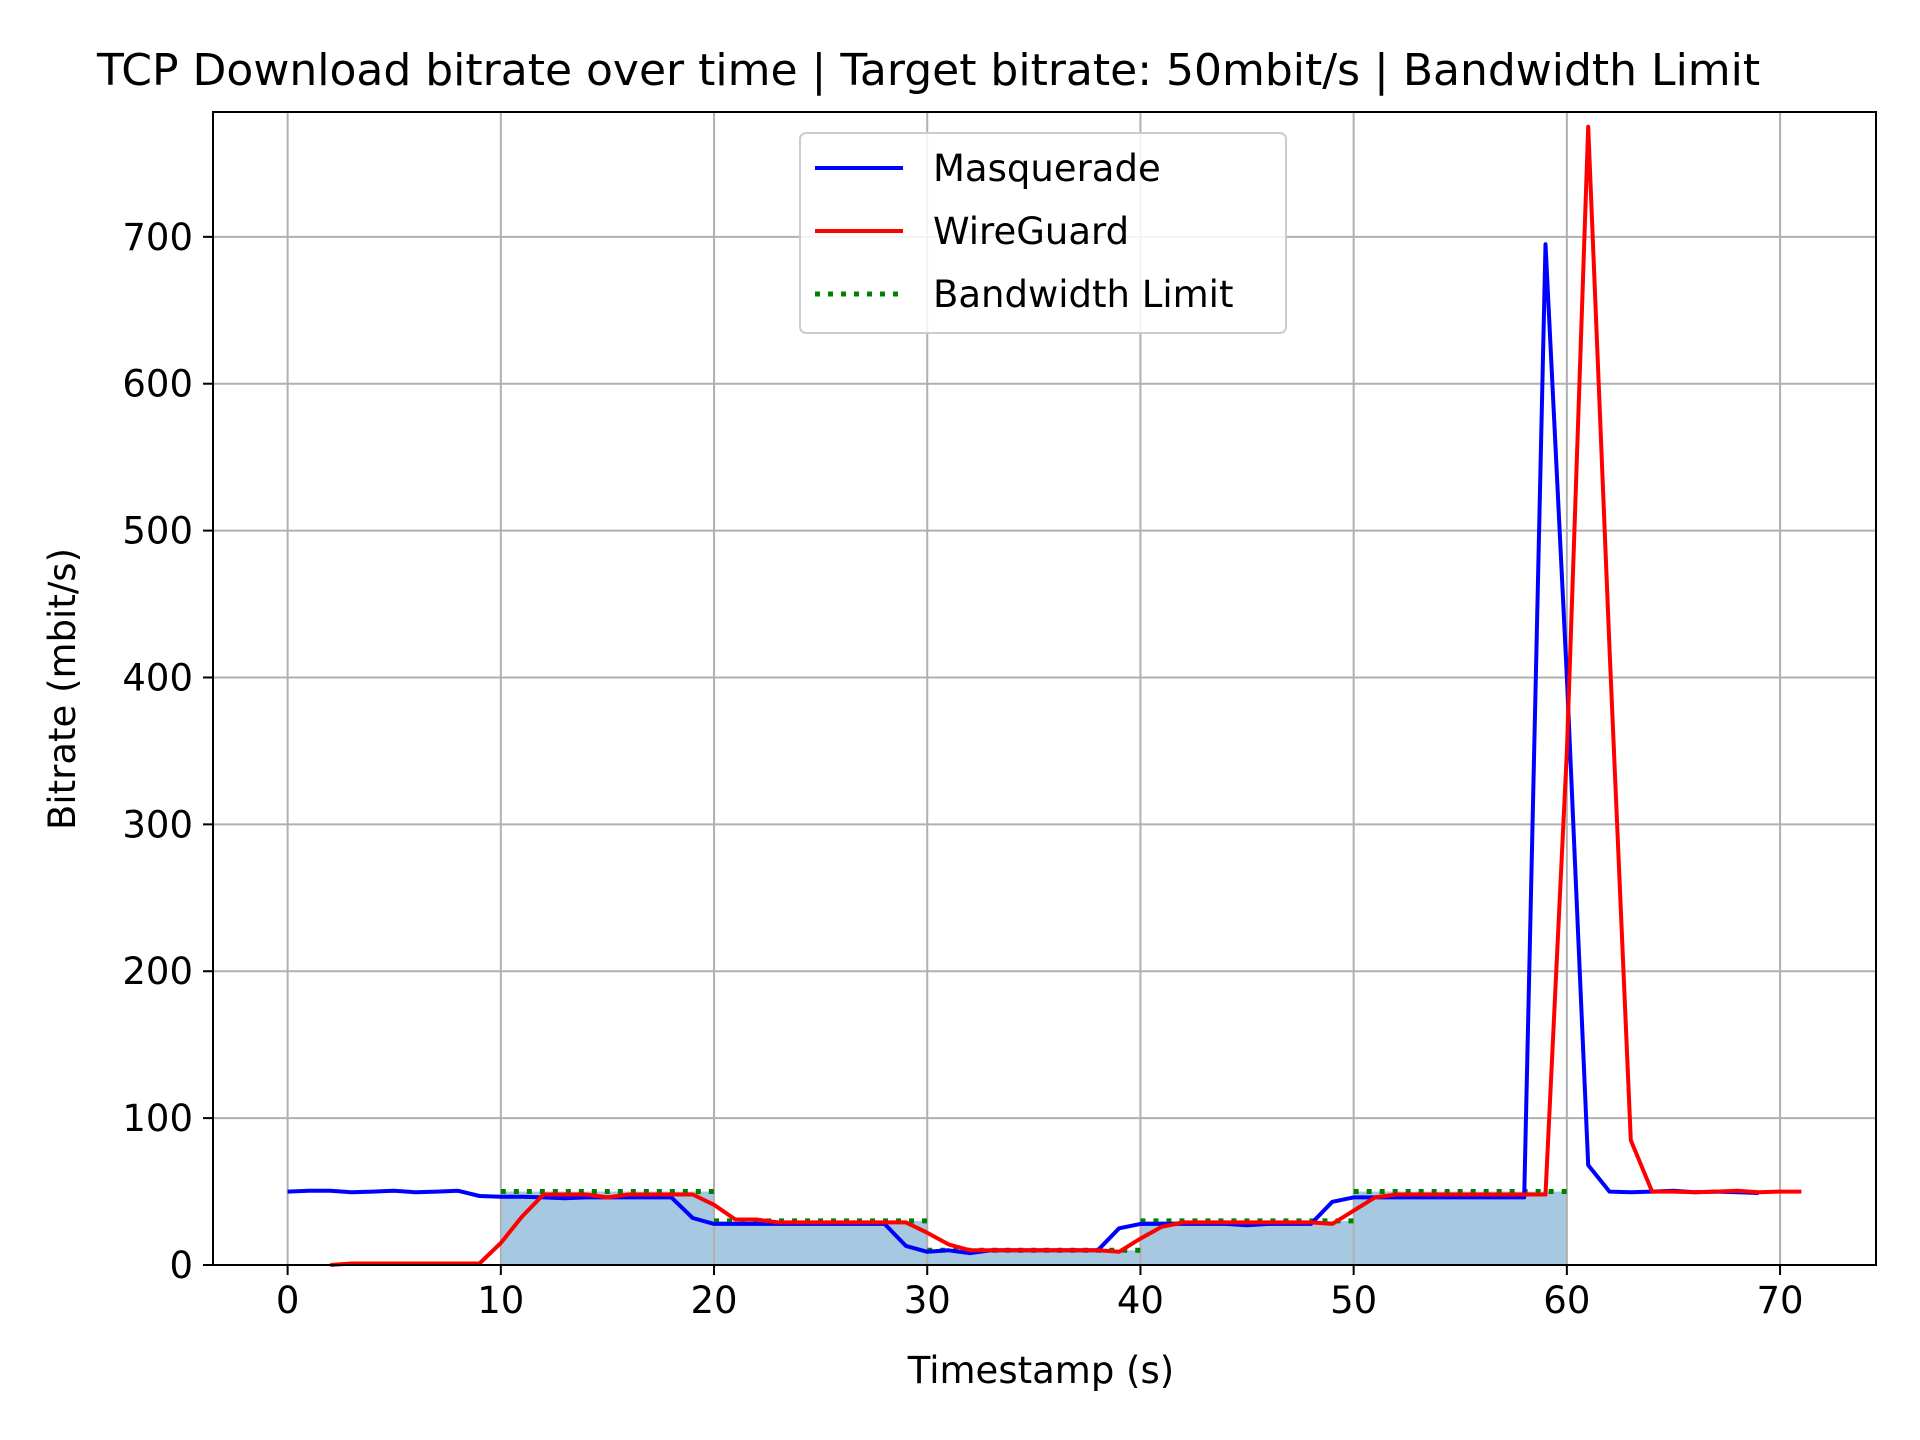  I want to click on y-tick-label-1: 100, so click(157, 1118).